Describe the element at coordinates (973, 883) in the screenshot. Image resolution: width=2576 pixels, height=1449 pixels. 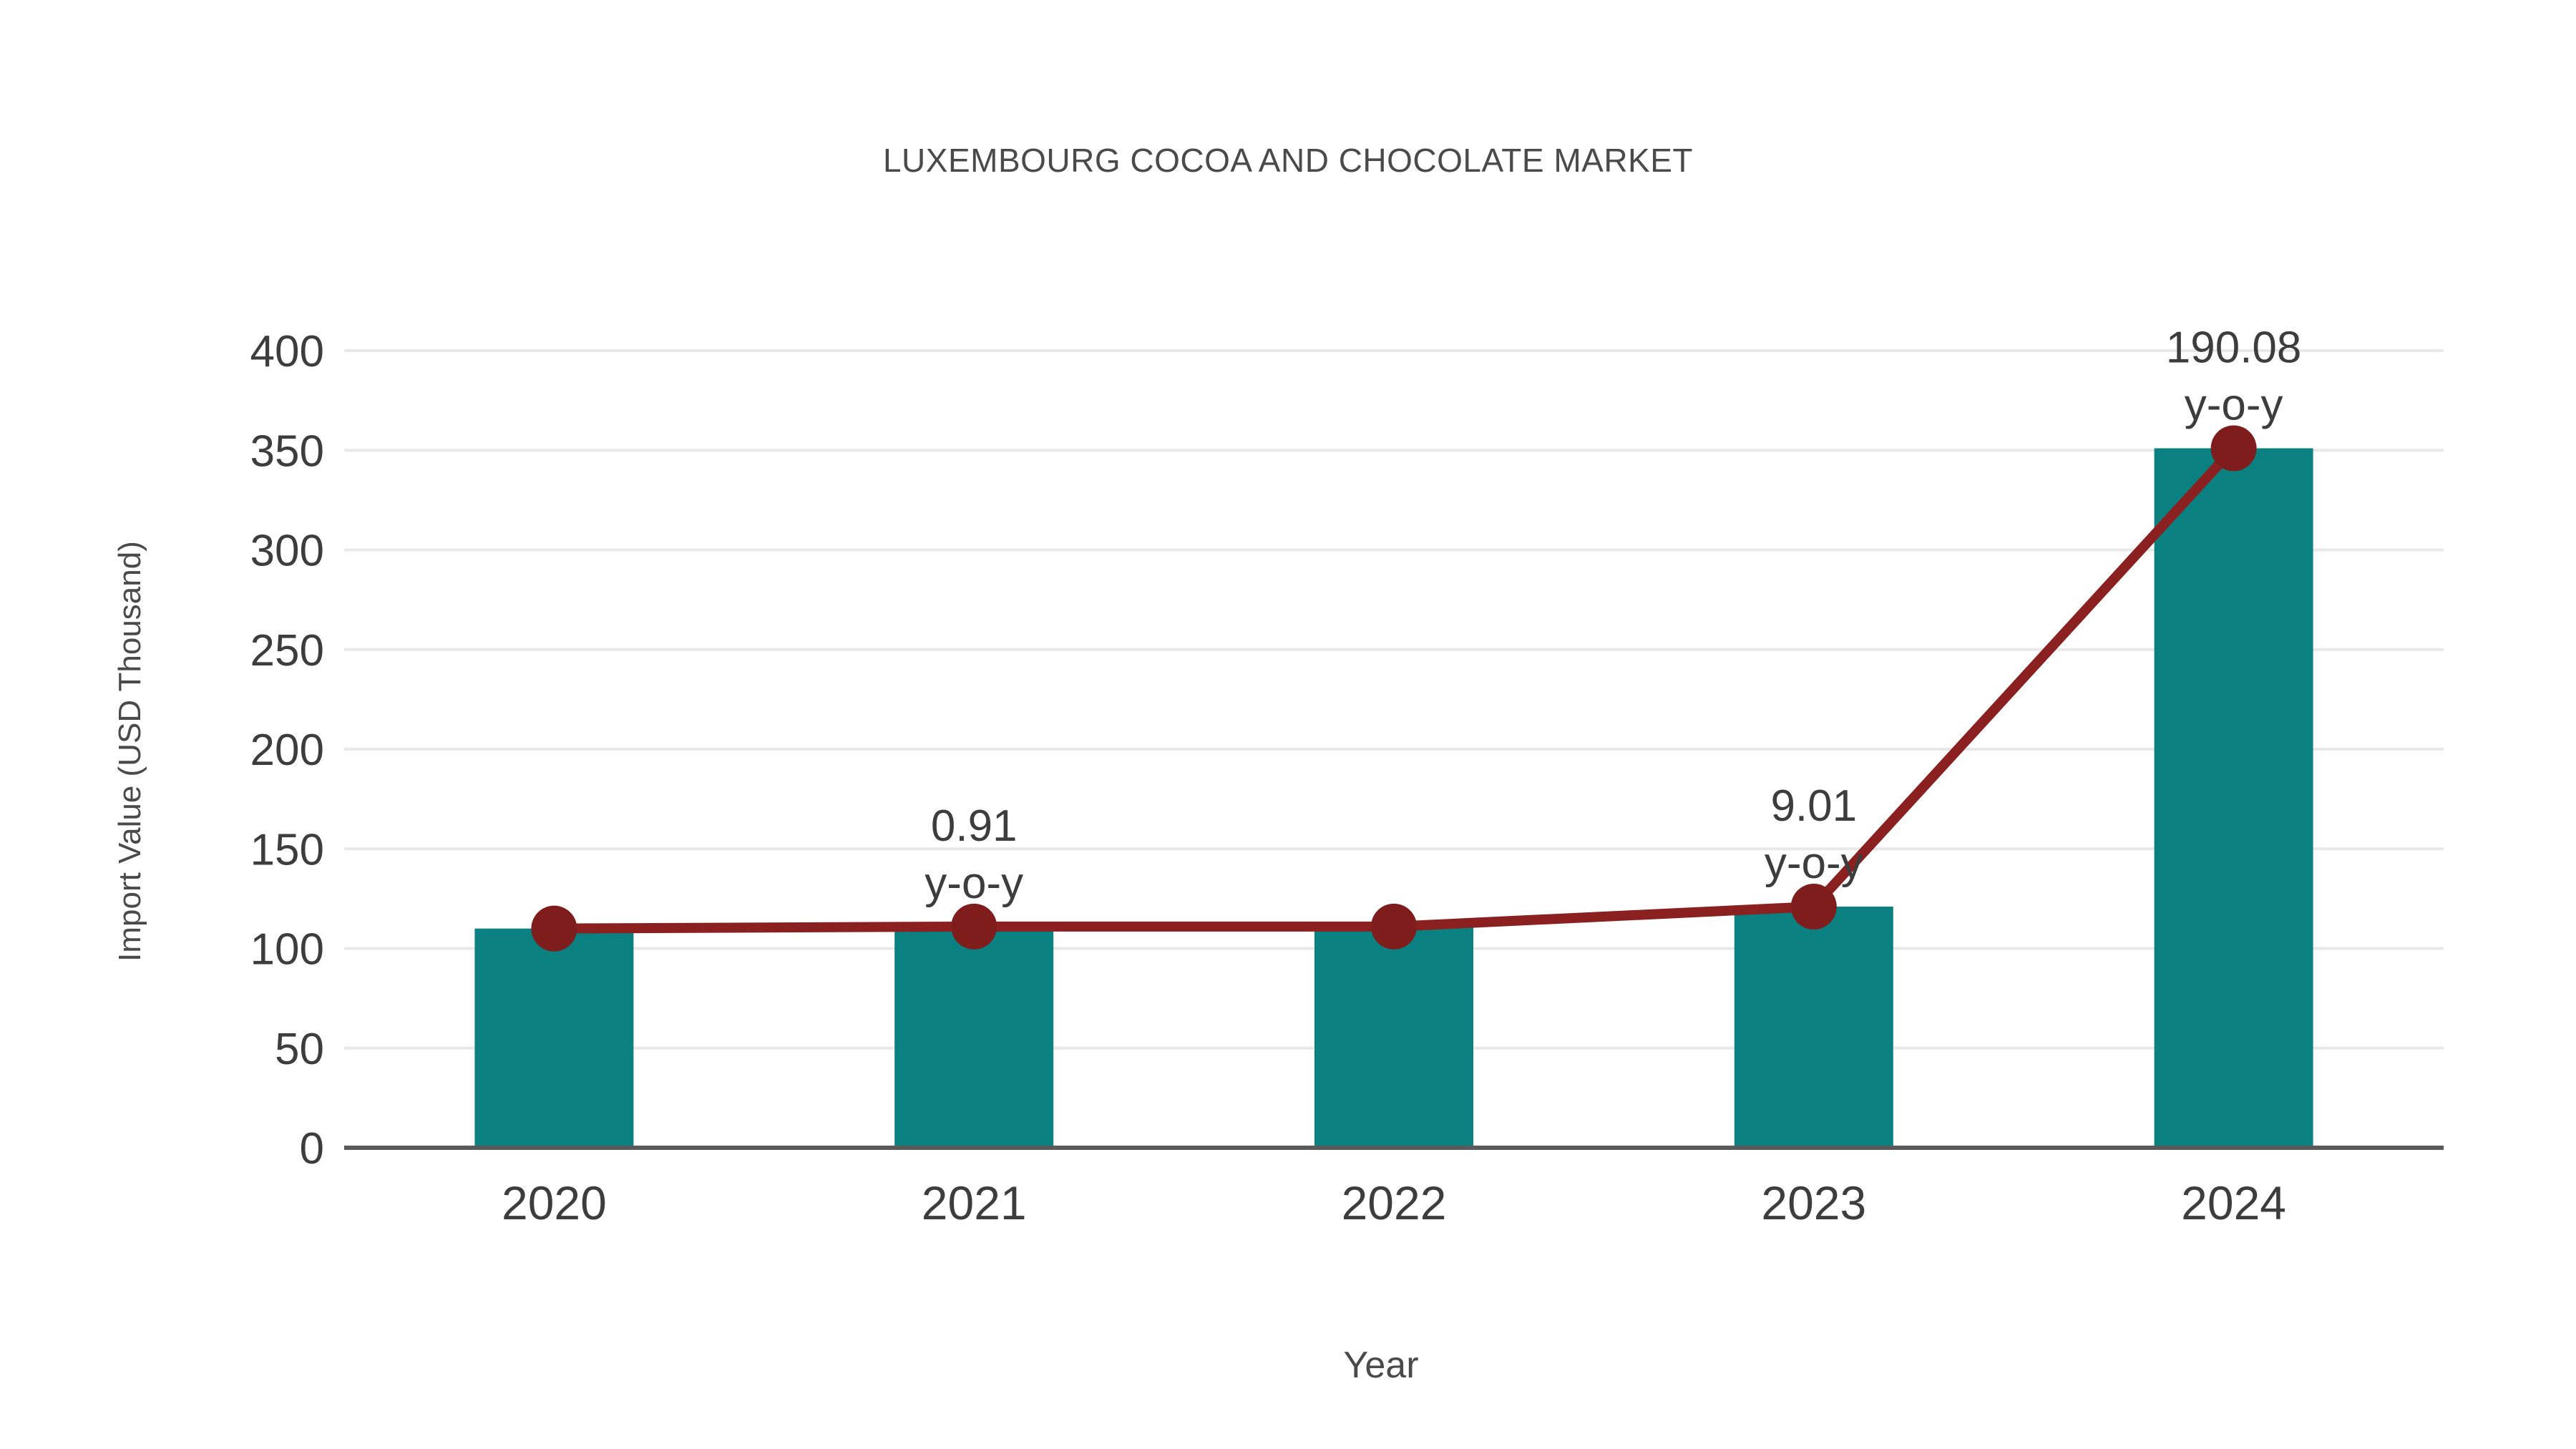
I see `data-label-suffix-2021: y-o-y` at that location.